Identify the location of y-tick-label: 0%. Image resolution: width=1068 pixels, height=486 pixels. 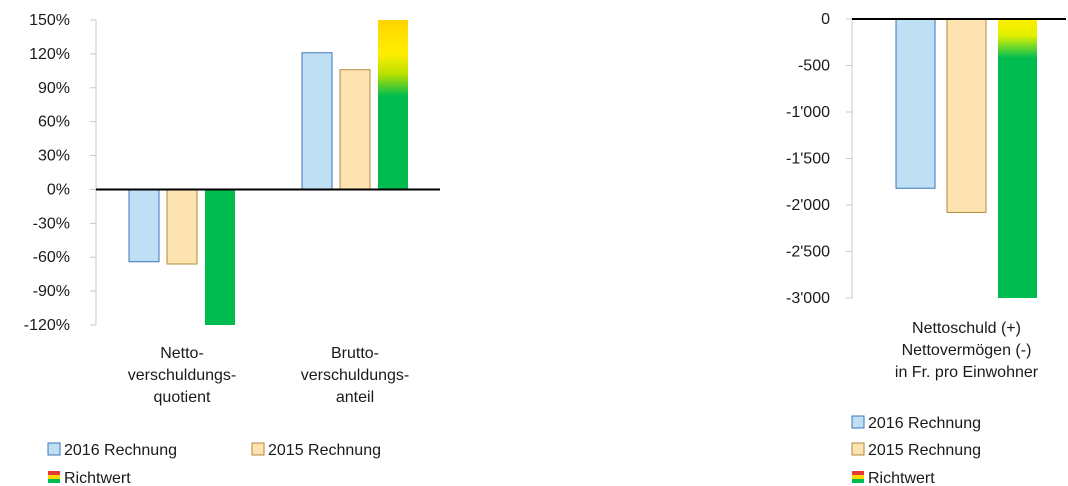
(58, 189).